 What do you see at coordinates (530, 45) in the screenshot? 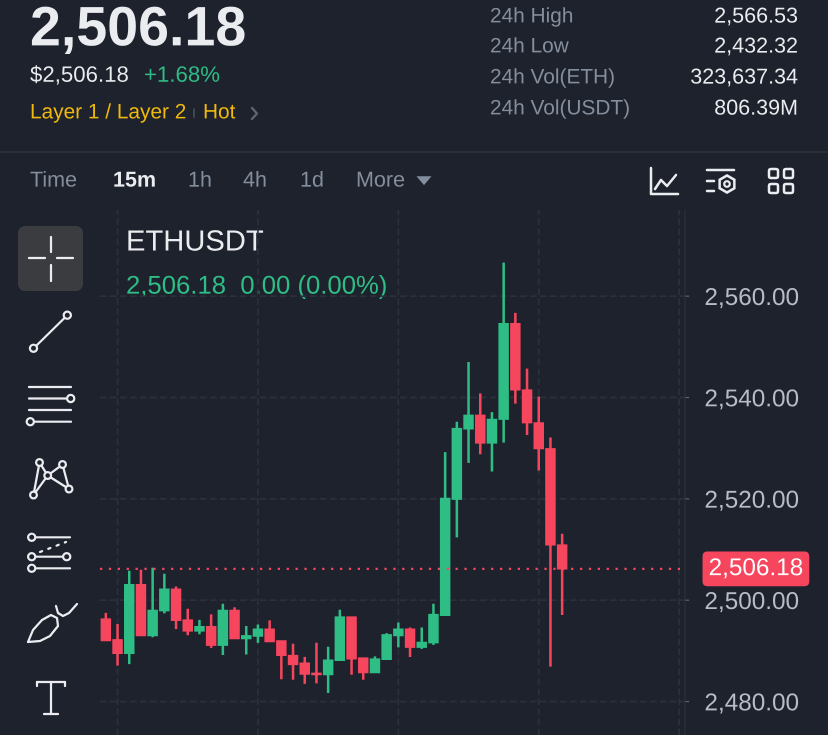
I see `text: 24h Low` at bounding box center [530, 45].